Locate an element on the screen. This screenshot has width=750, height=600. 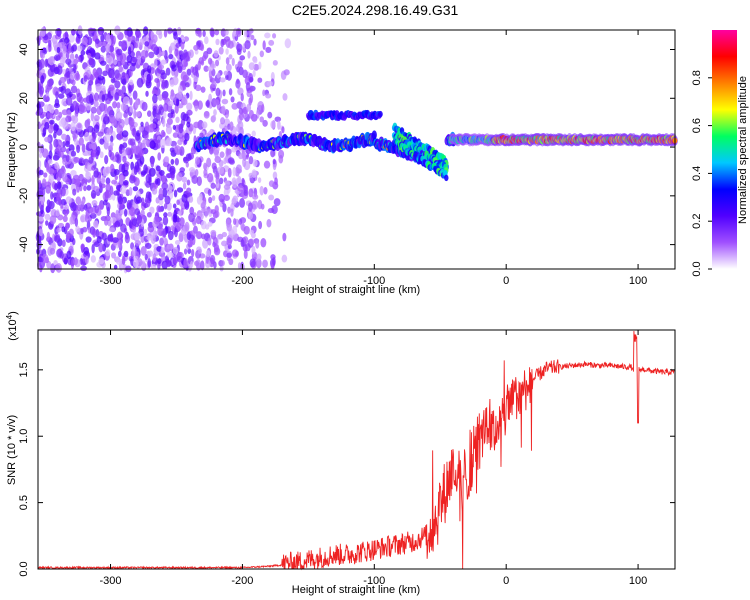
diagonal-band-cell is located at coordinates (446, 178).